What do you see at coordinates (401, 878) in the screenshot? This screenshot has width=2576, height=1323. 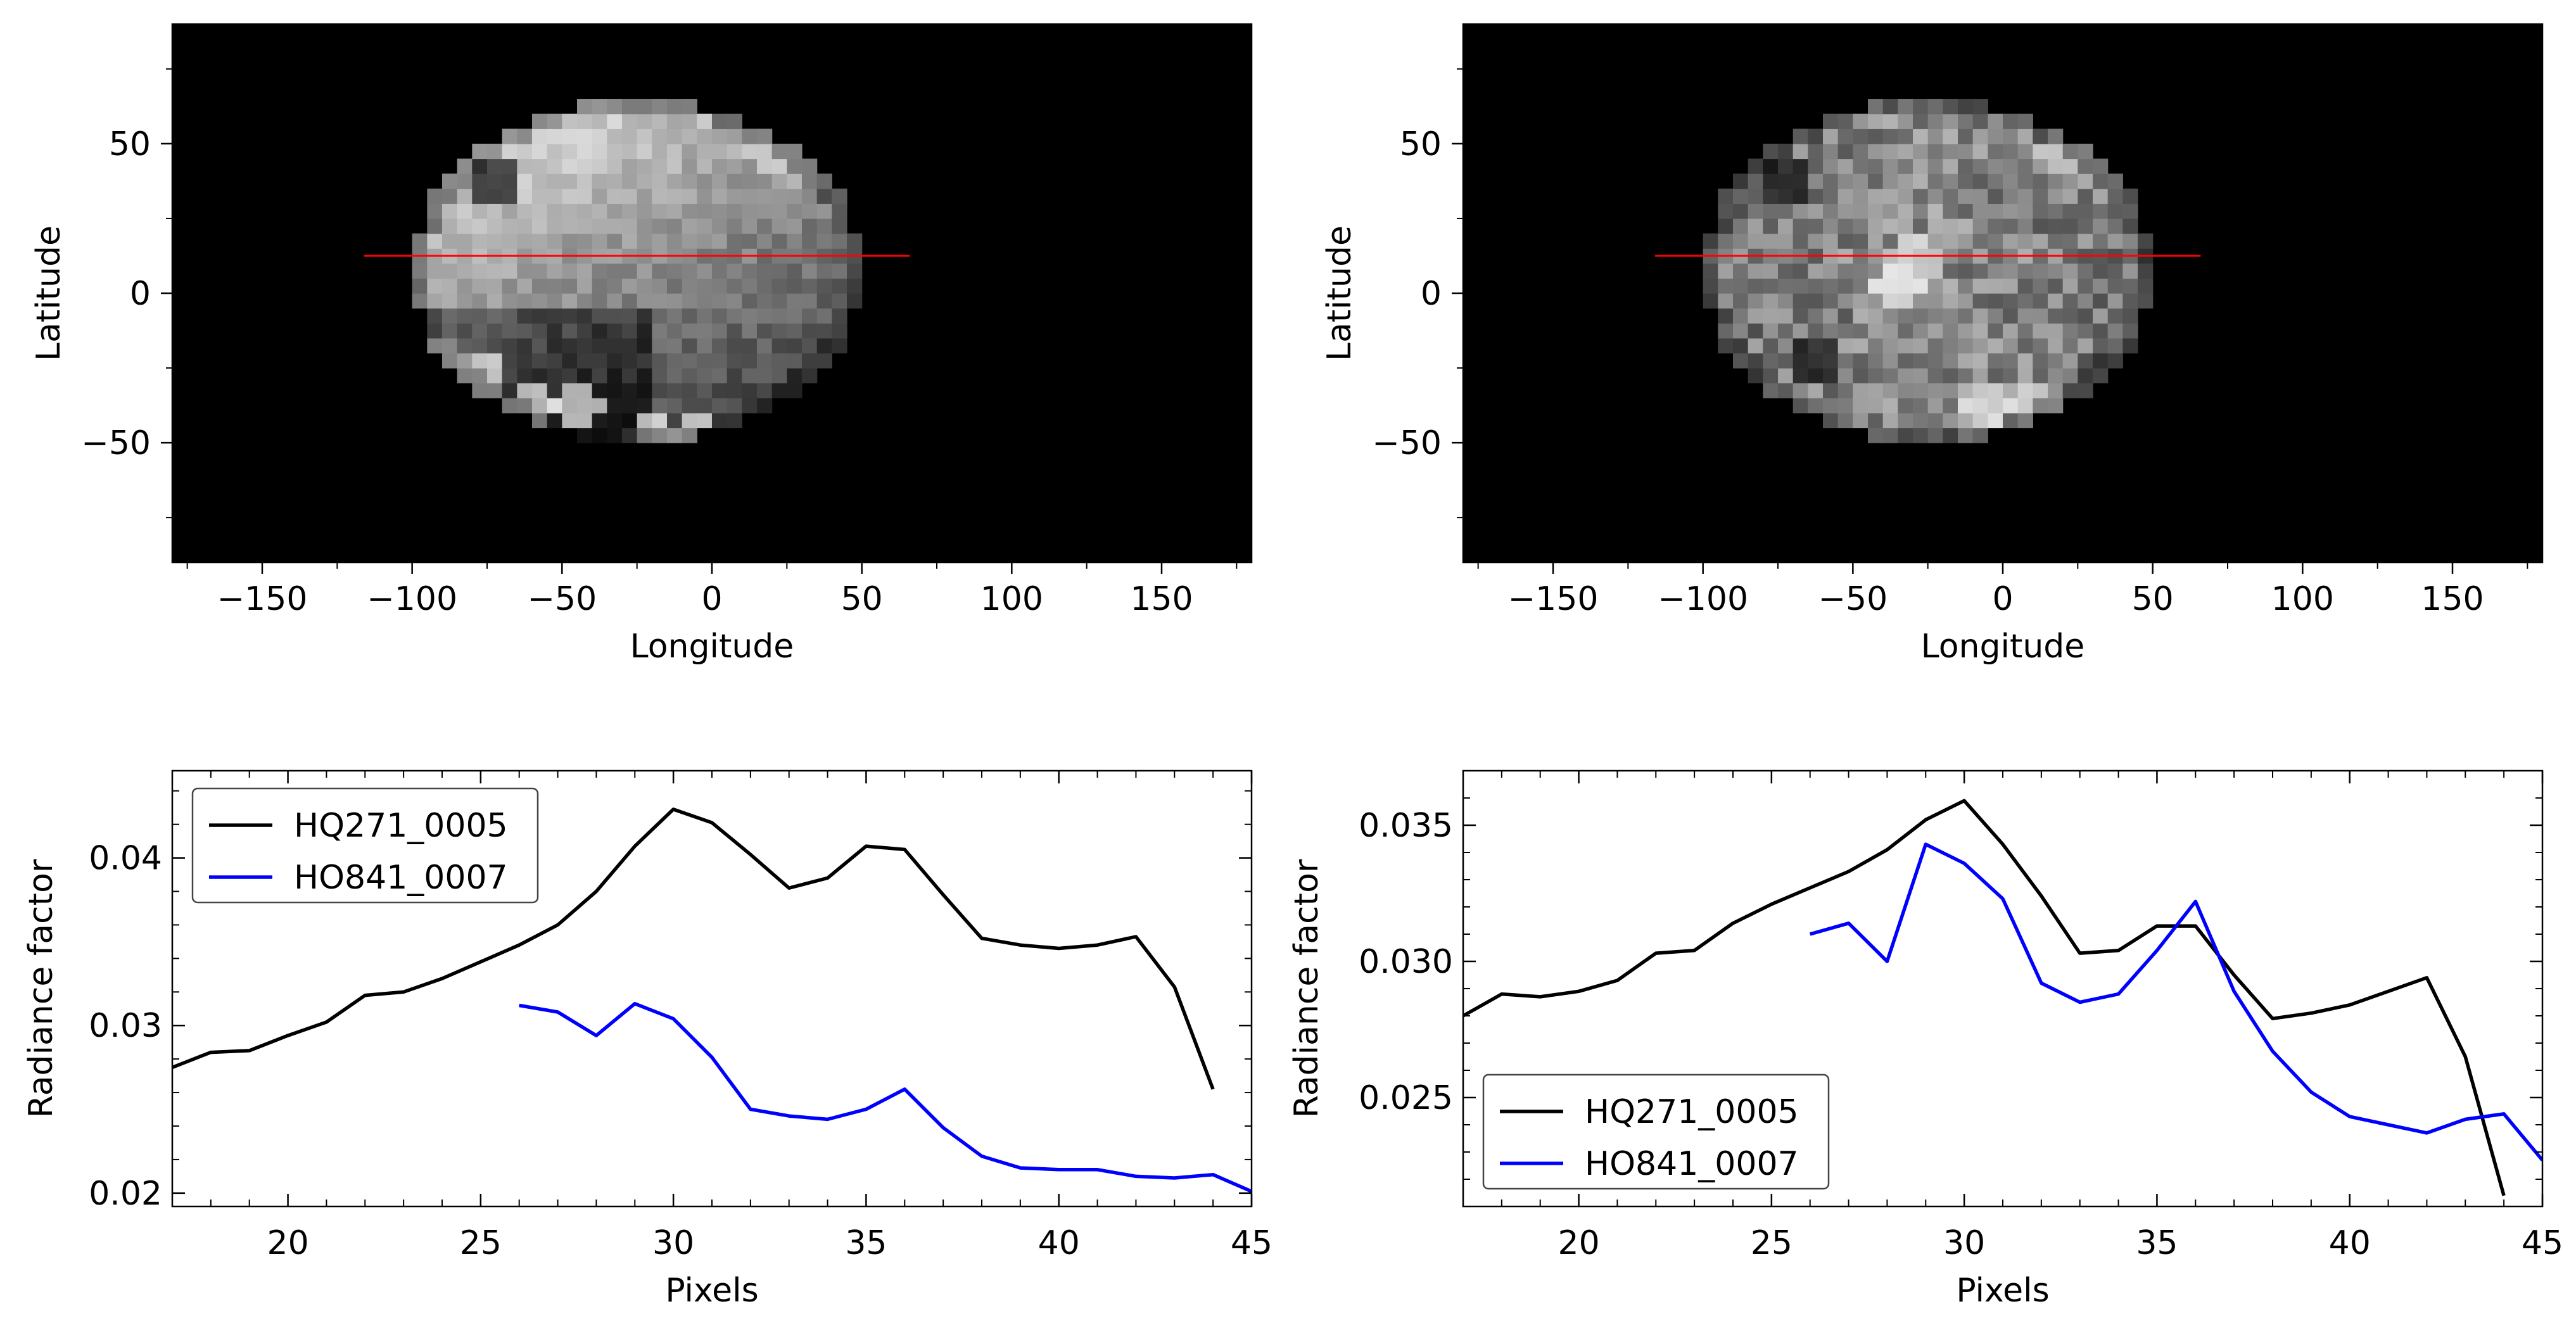 I see `legend-label: HO841_0007` at bounding box center [401, 878].